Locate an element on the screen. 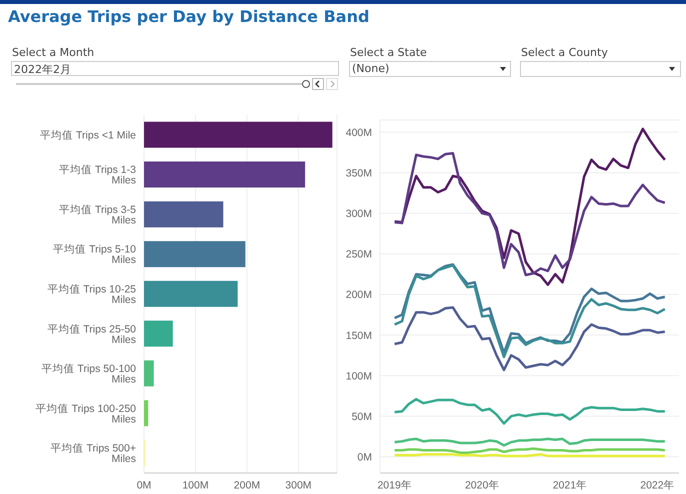  text: Select a County is located at coordinates (564, 52).